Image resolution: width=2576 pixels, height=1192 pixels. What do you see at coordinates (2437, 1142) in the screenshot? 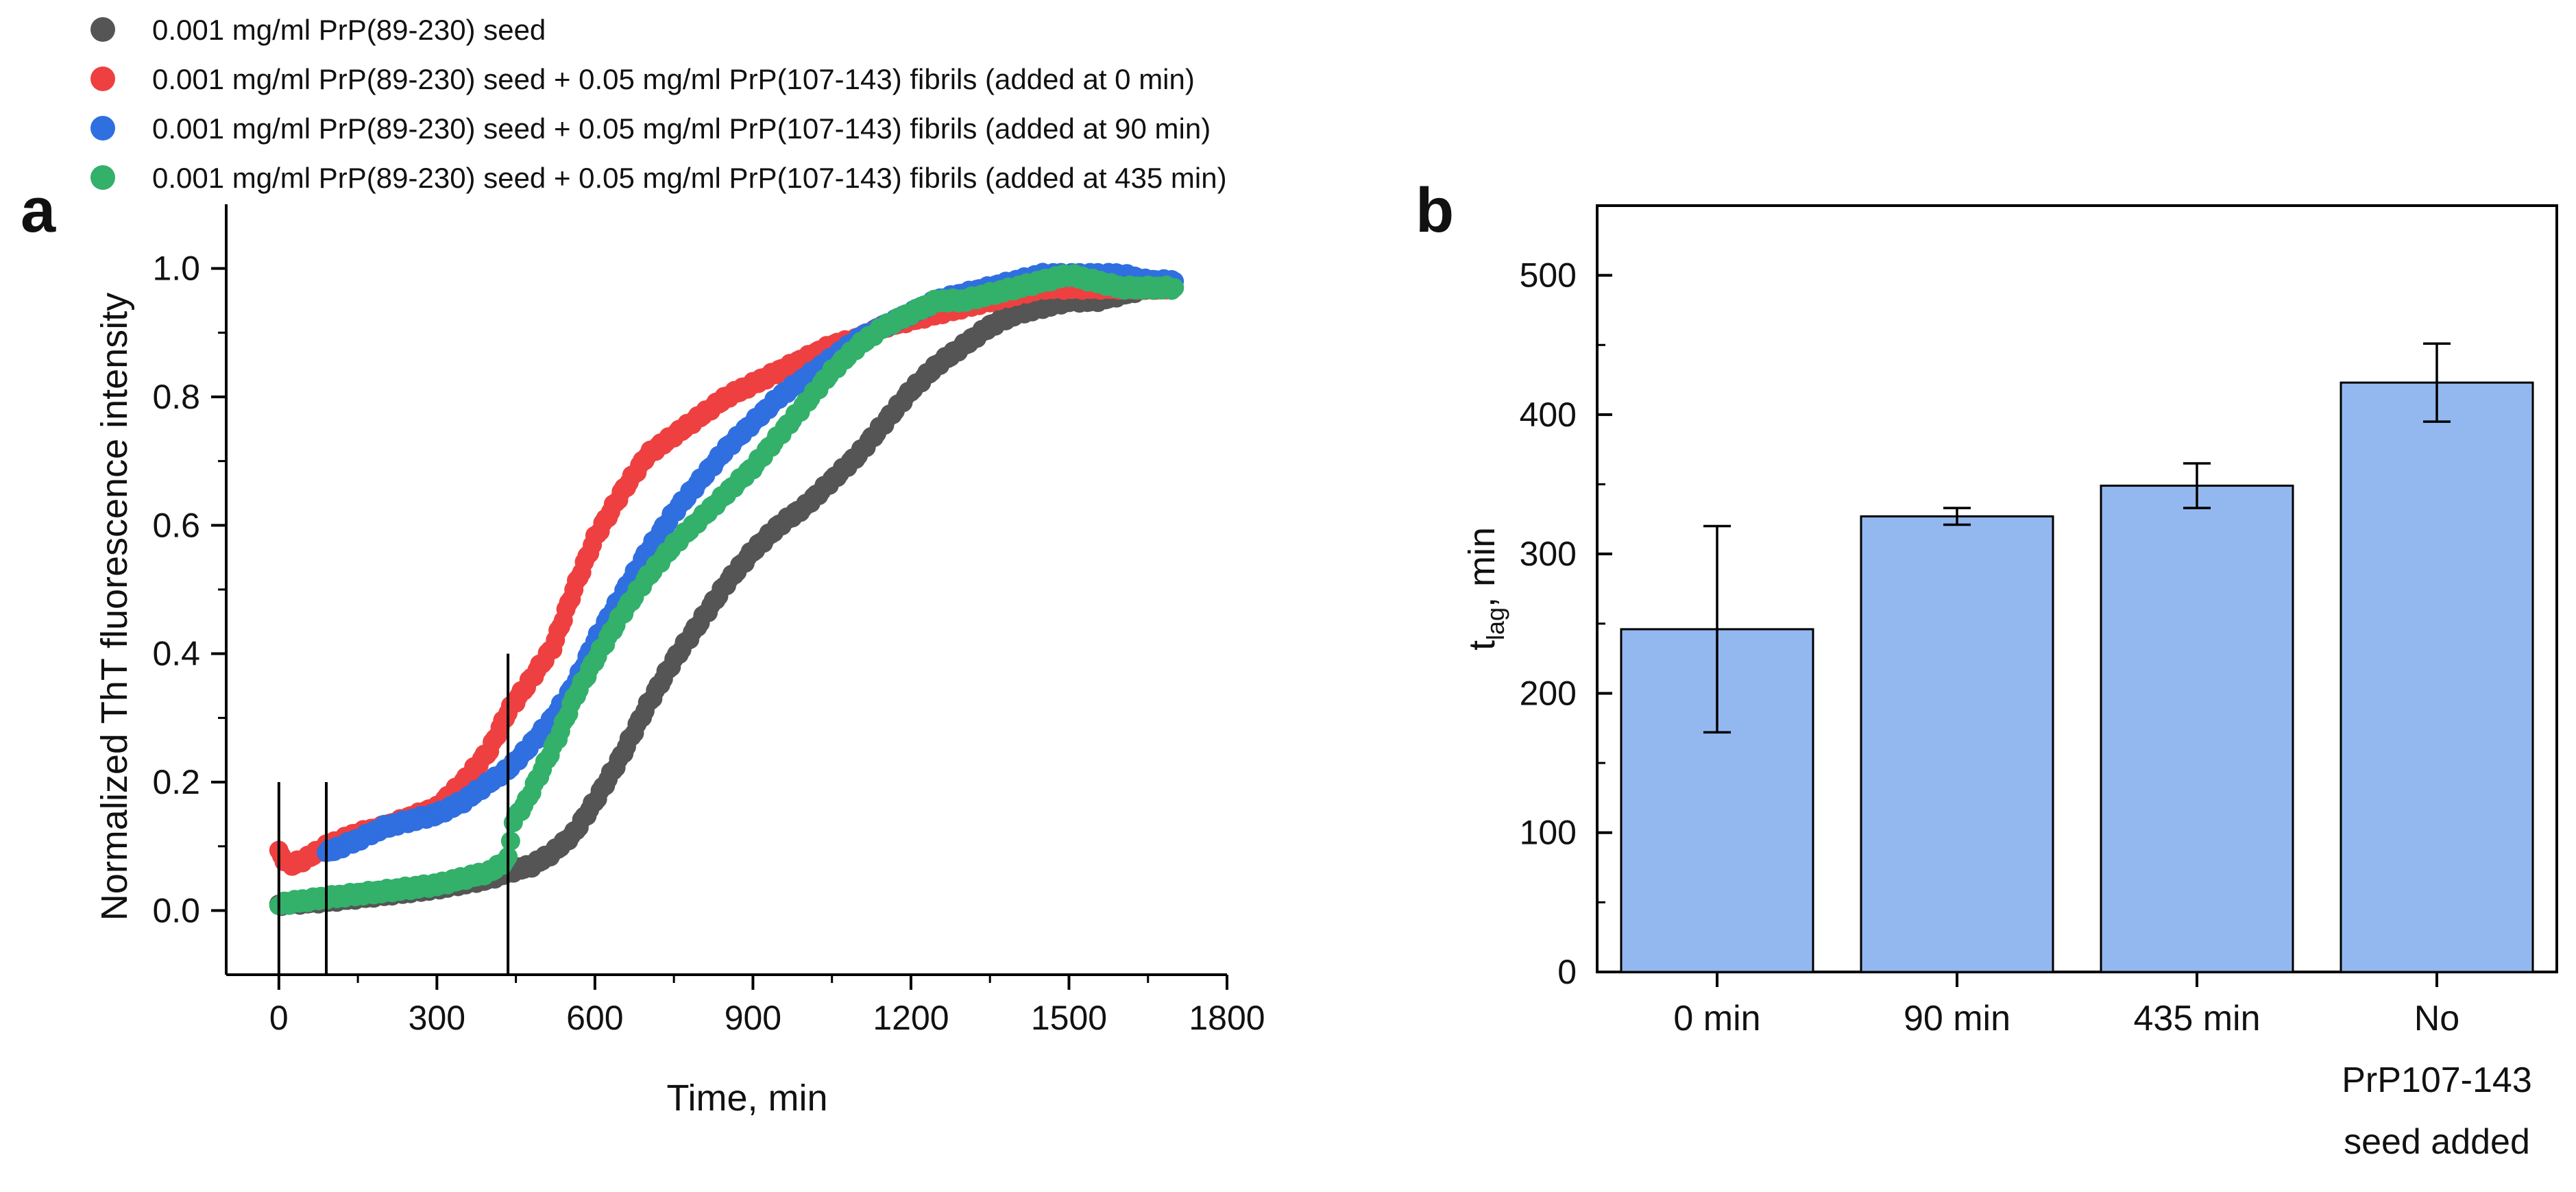
I see `b-x-tick-label: seed added` at bounding box center [2437, 1142].